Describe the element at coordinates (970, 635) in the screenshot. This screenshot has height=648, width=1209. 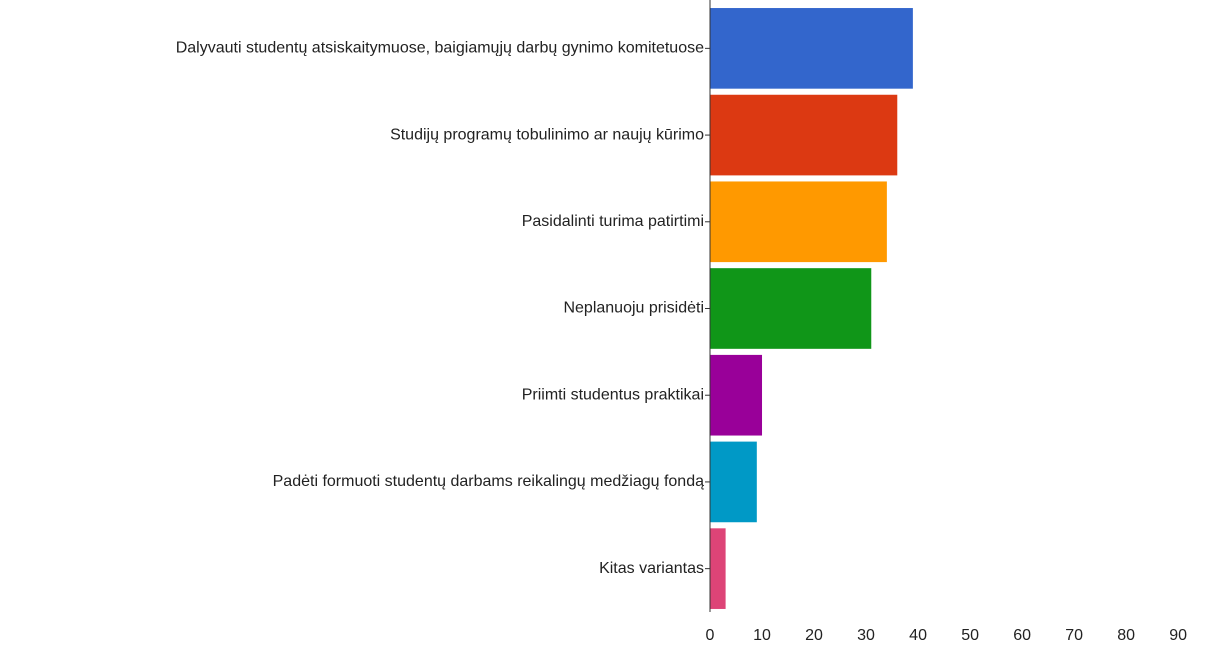
I see `x-tick-label: 50` at that location.